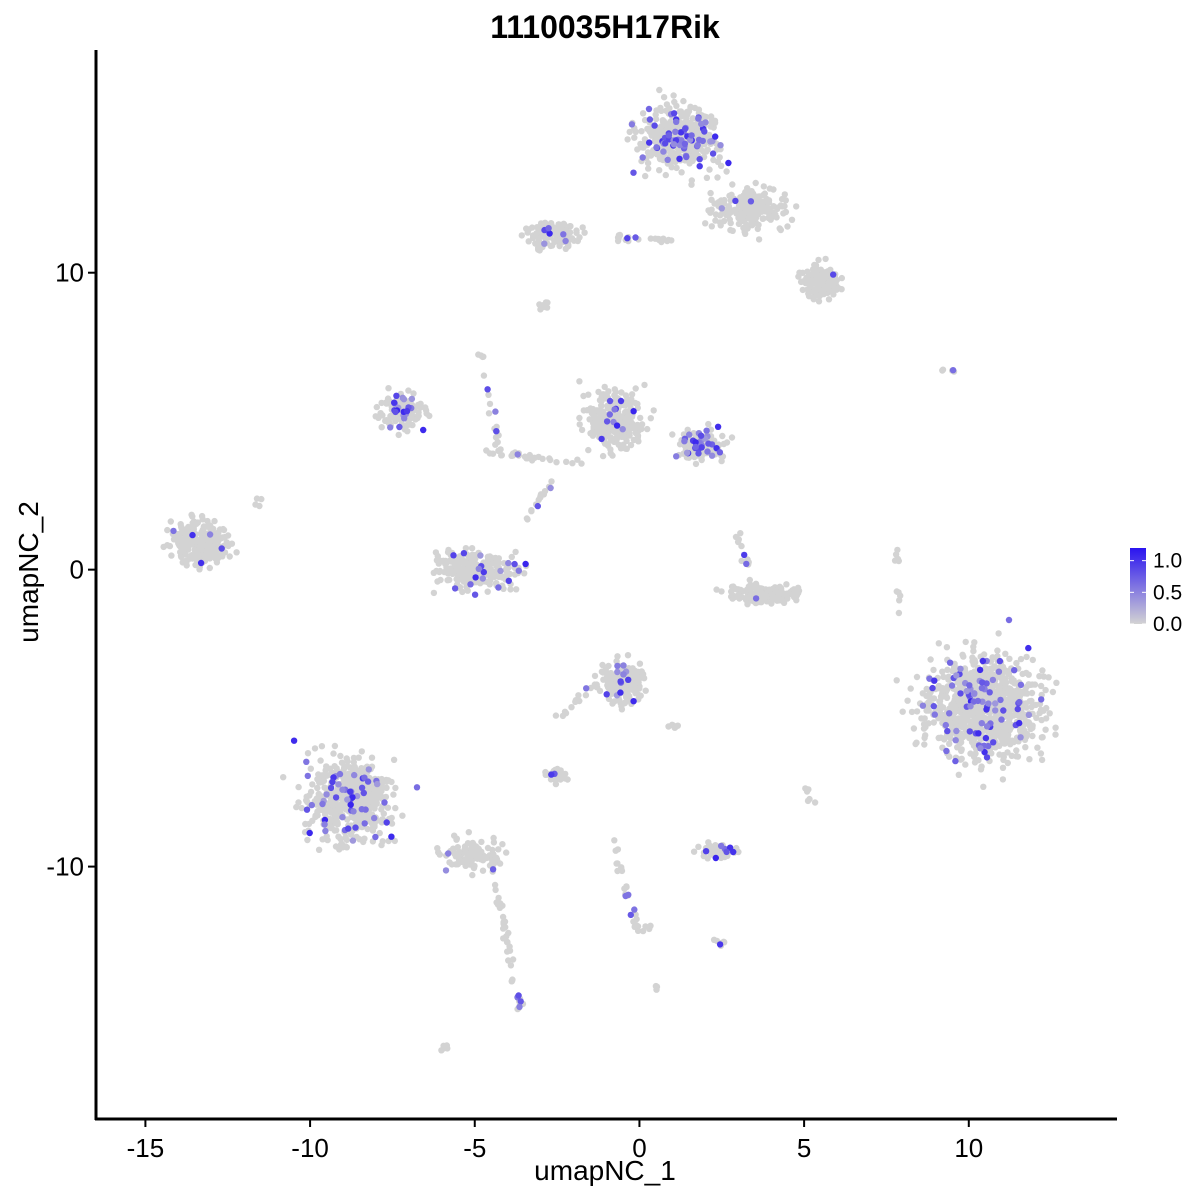  Describe the element at coordinates (71, 570) in the screenshot. I see `y-axis-ticks: -10 0 10` at that location.